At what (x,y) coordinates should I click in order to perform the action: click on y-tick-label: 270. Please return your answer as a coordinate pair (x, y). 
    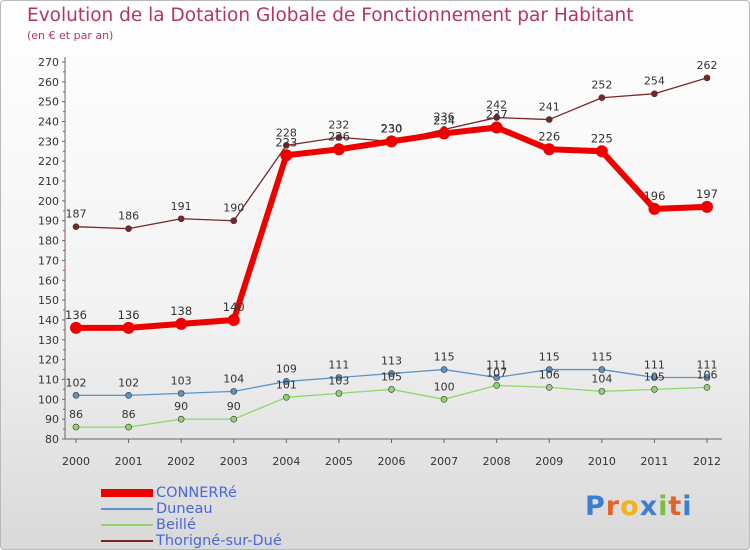
    Looking at the image, I should click on (48, 62).